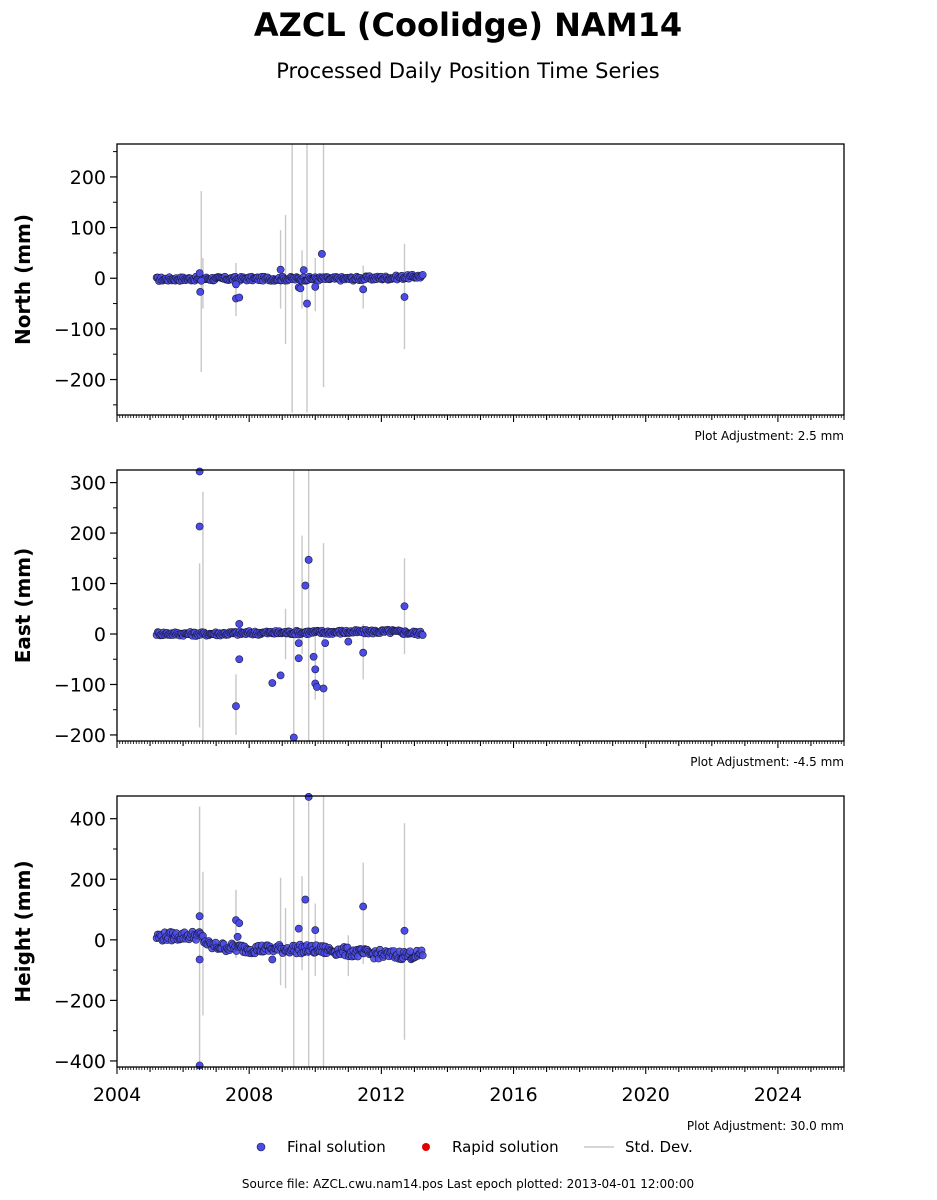 This screenshot has width=937, height=1200. Describe the element at coordinates (80, 736) in the screenshot. I see `east-ytick-label: −200` at that location.